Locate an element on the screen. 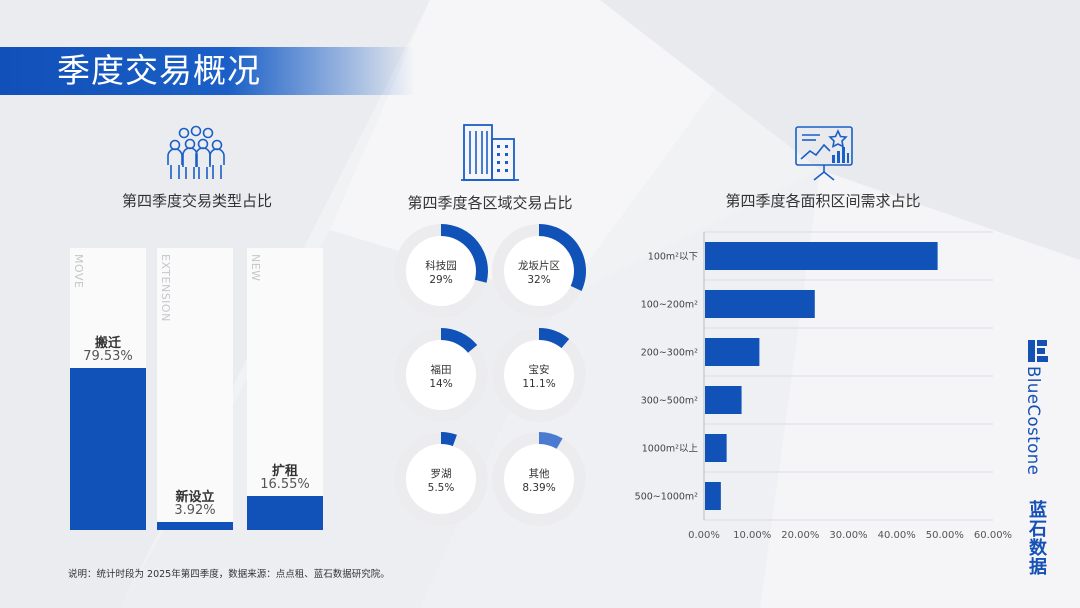 This screenshot has width=1080, height=608. title-banner is located at coordinates (207, 71).